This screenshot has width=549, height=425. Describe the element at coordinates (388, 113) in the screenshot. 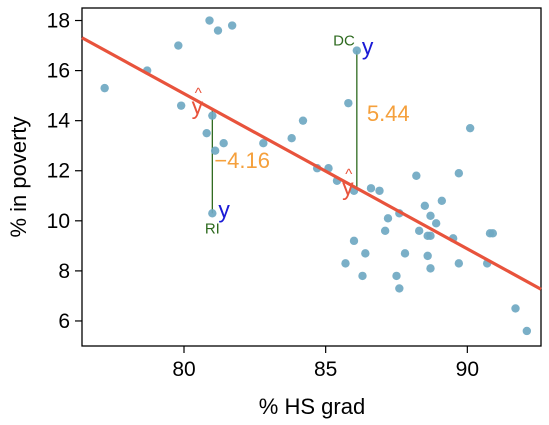

I see `residual-value-dc: 5.44` at that location.